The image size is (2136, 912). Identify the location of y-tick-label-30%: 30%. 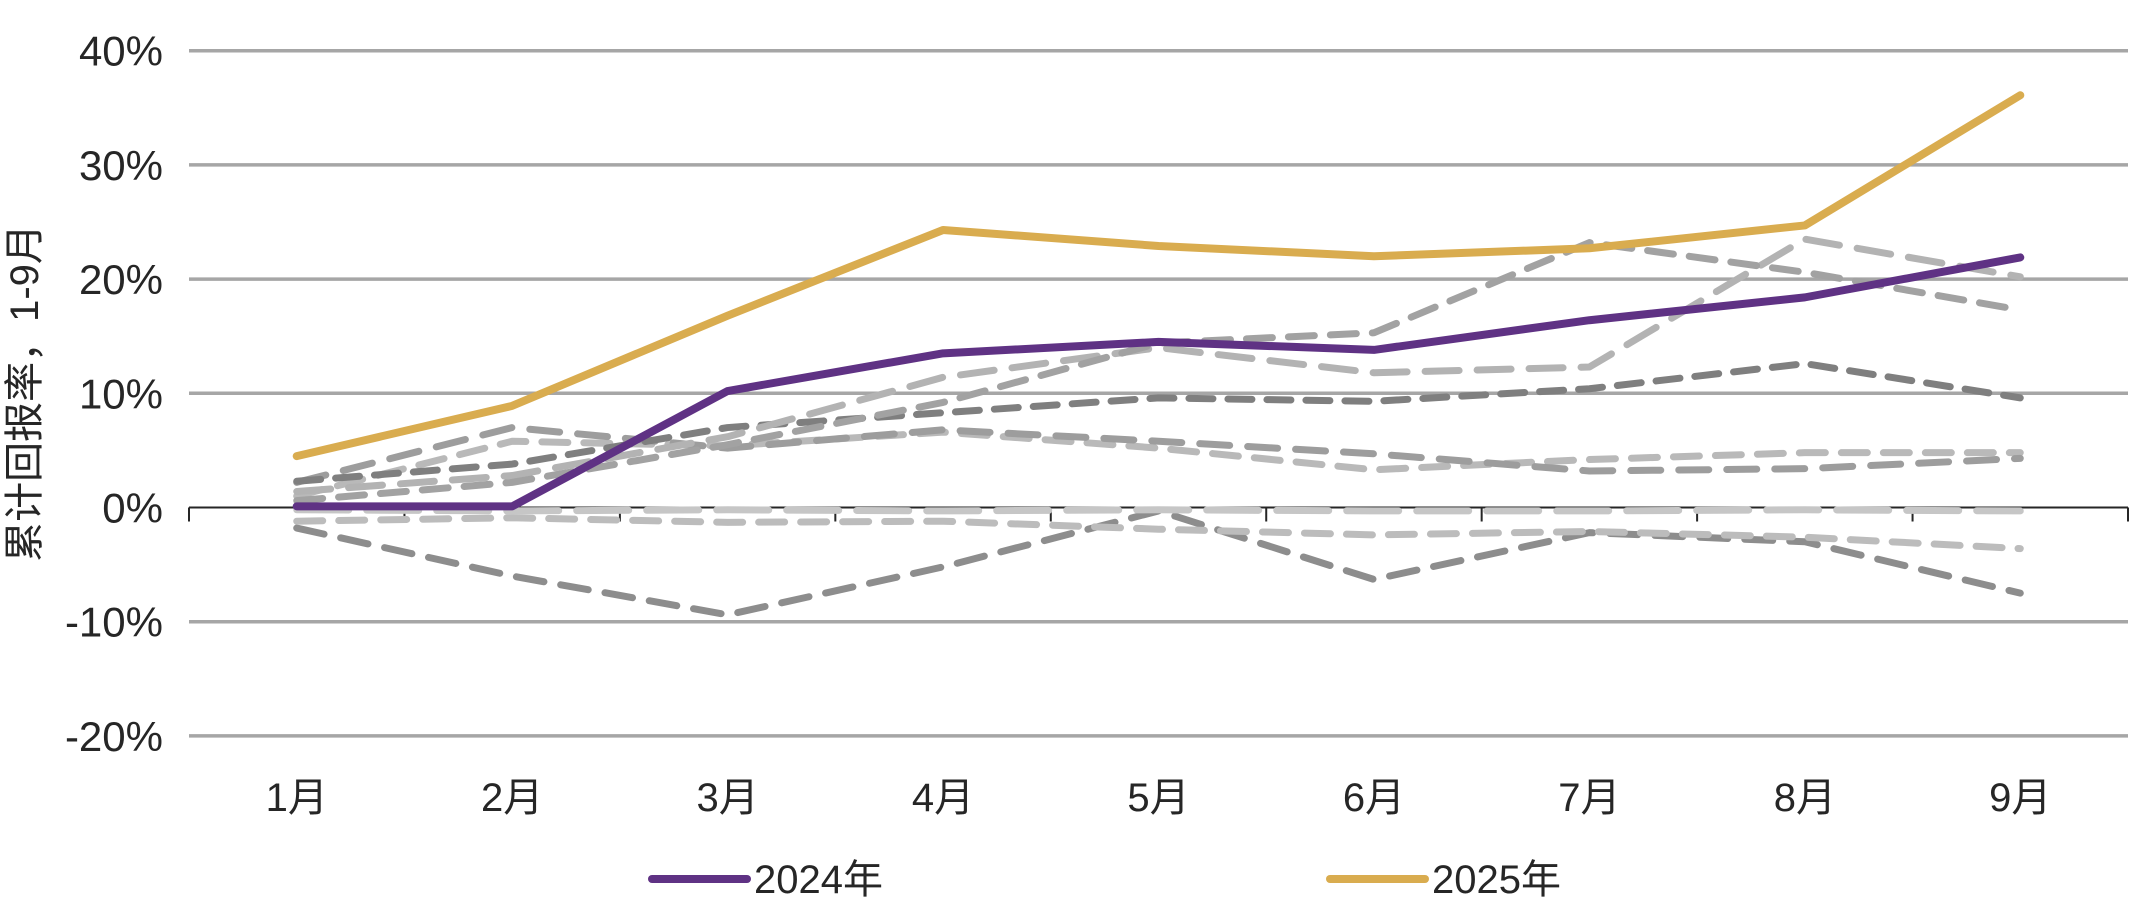
(121, 165).